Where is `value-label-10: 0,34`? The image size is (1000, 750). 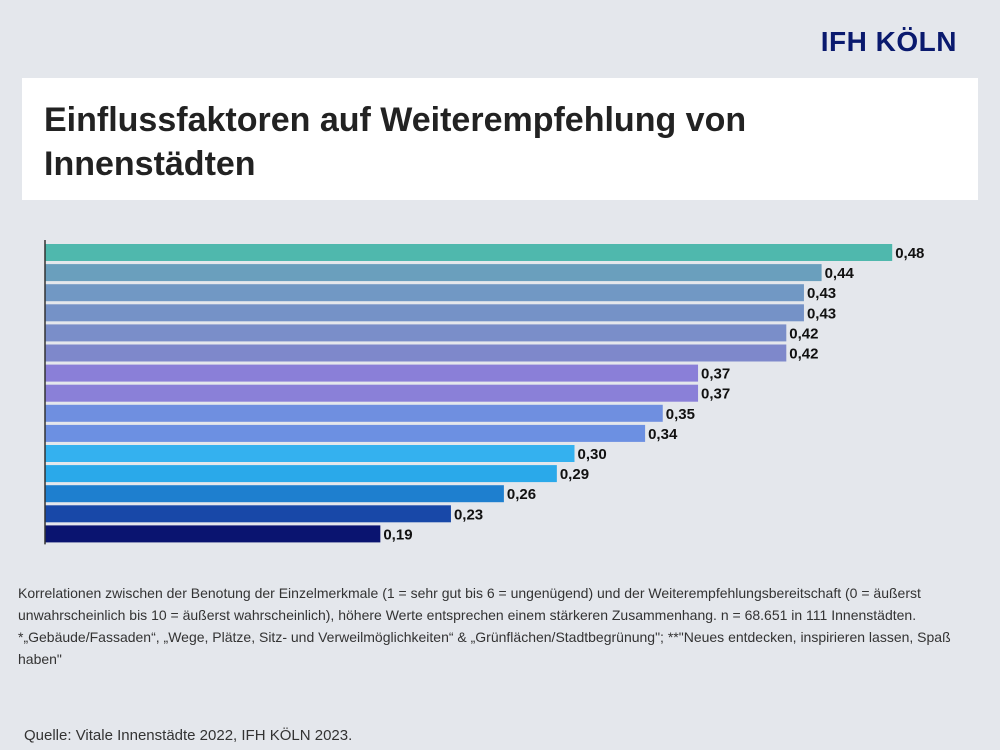 value-label-10: 0,34 is located at coordinates (663, 434).